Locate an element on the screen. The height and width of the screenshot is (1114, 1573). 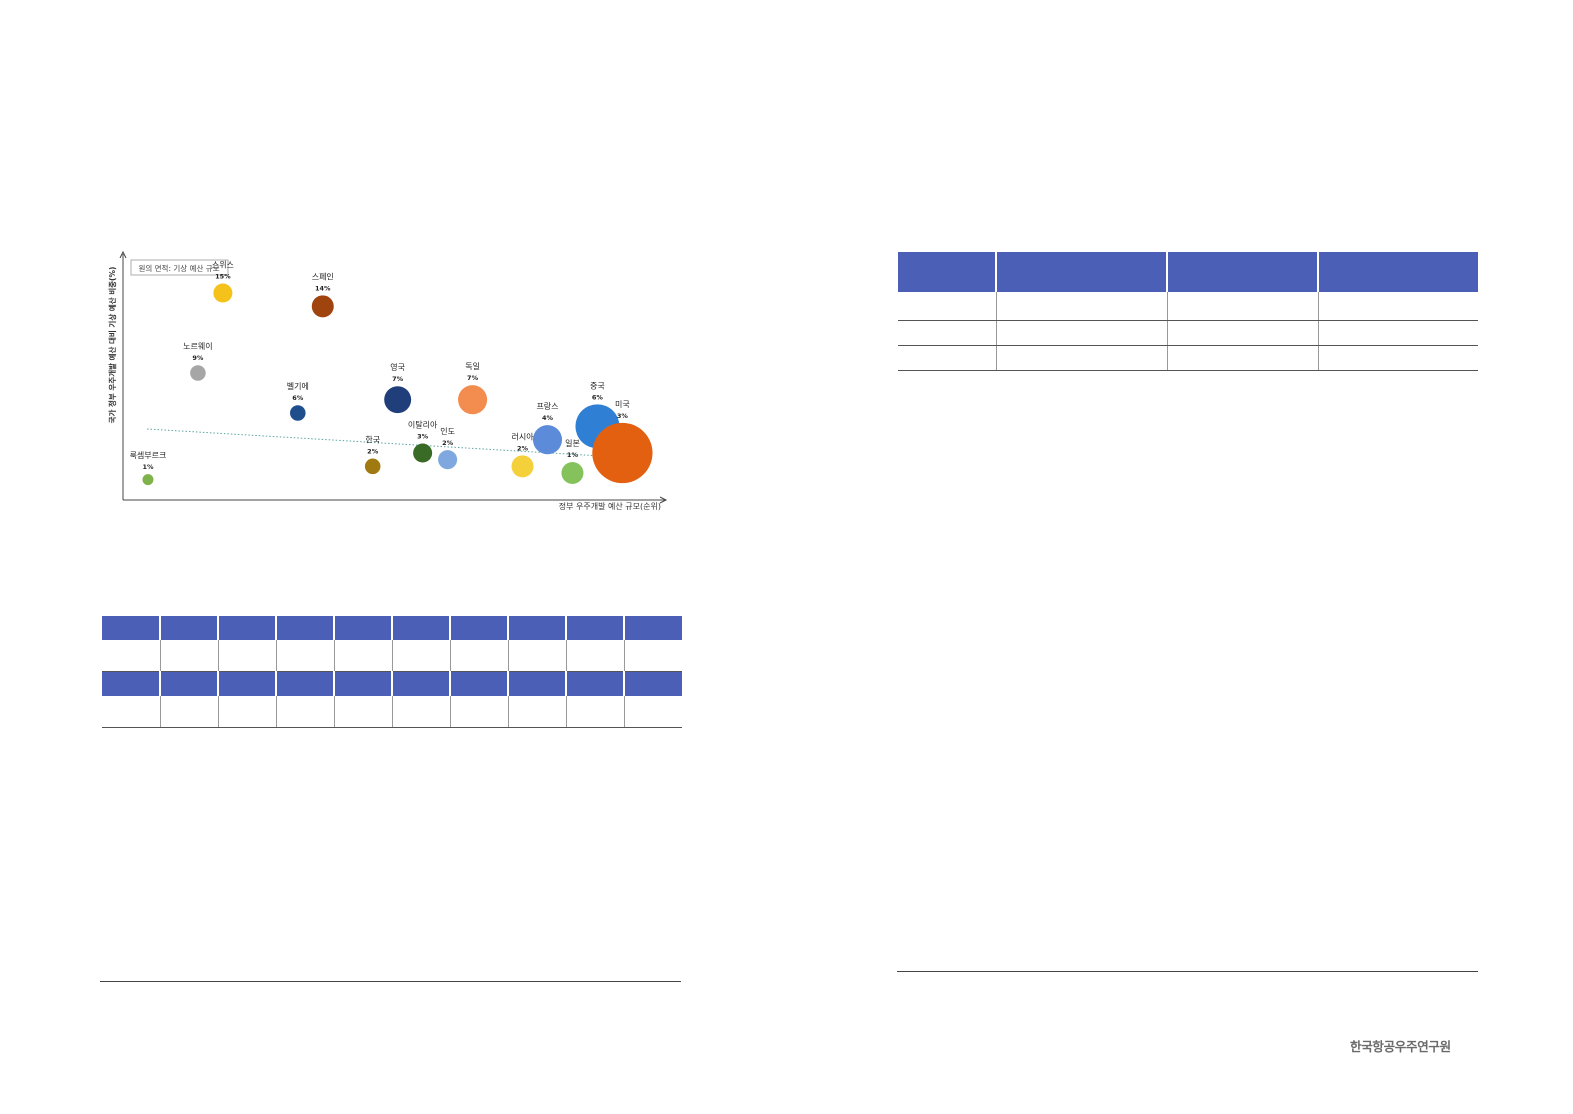
bubble-name-label: 벨기에 is located at coordinates (298, 386).